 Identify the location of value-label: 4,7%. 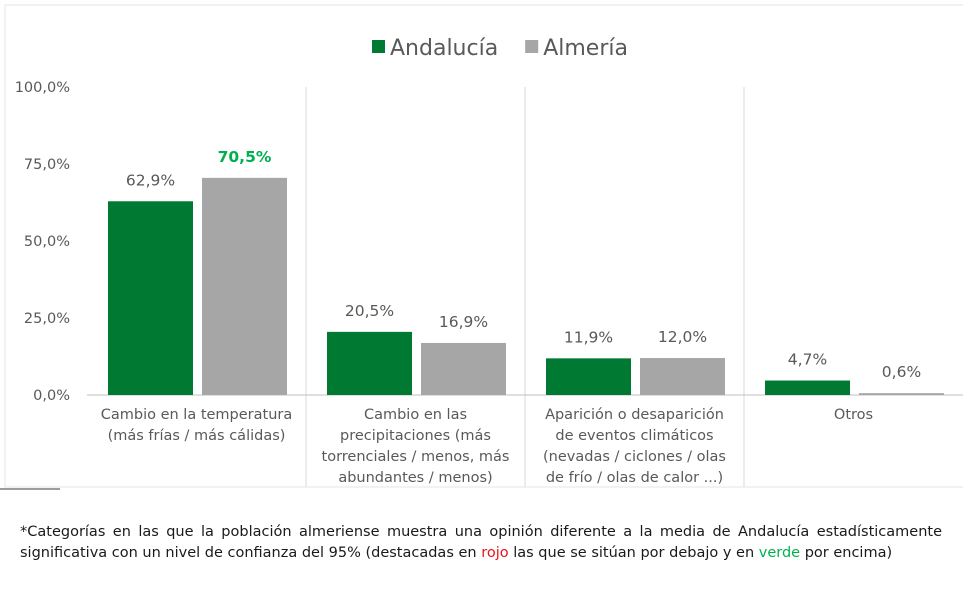
(807, 360).